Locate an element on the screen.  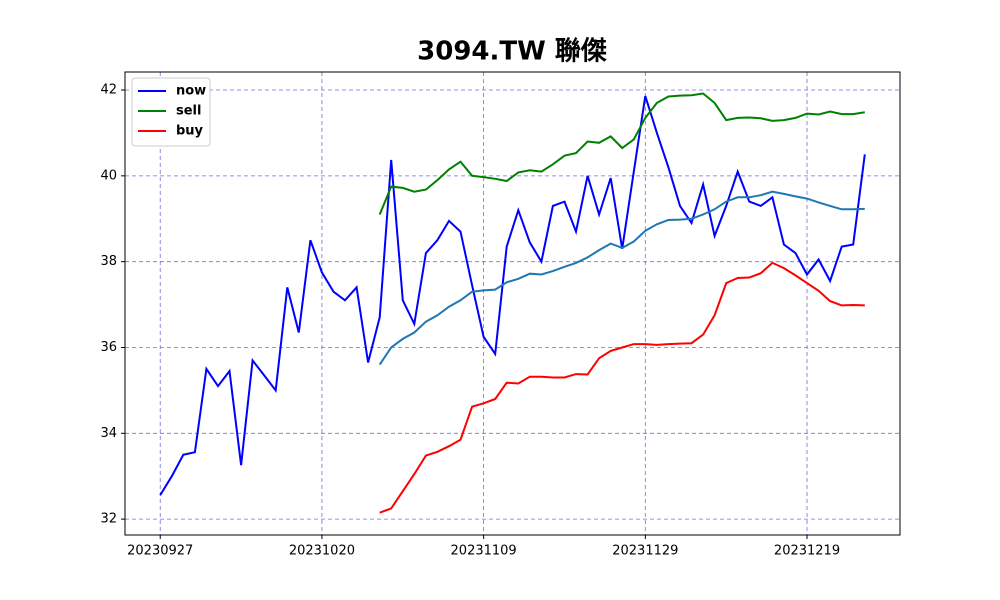
legend-label: sell is located at coordinates (188, 111).